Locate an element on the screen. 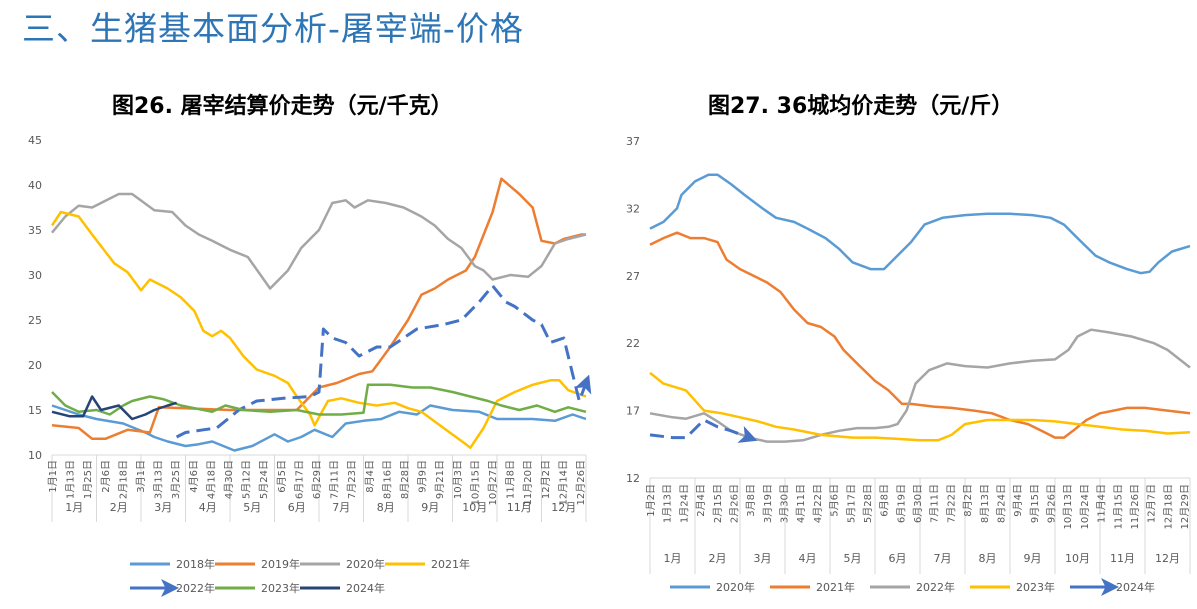  date-tick-label: 12月14日 is located at coordinates (563, 482).